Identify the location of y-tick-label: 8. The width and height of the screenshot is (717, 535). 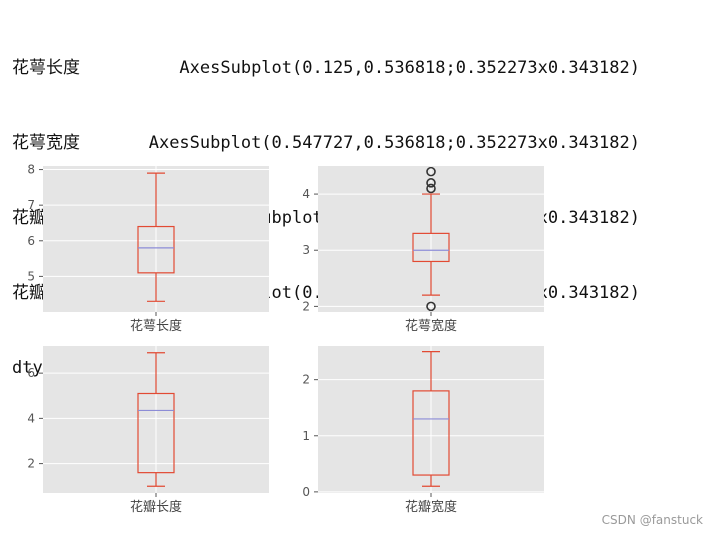
(31, 170).